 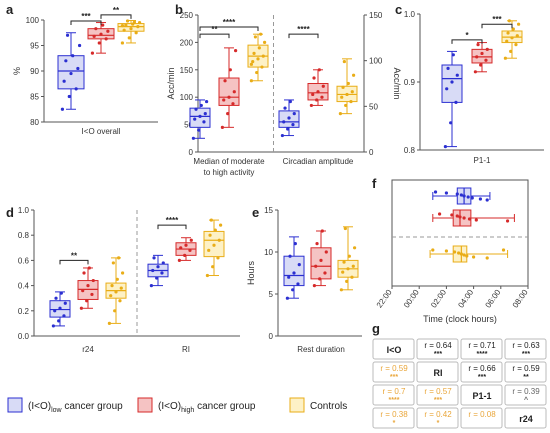 I want to click on x-tick-label: 08:00, so click(x=520, y=299).